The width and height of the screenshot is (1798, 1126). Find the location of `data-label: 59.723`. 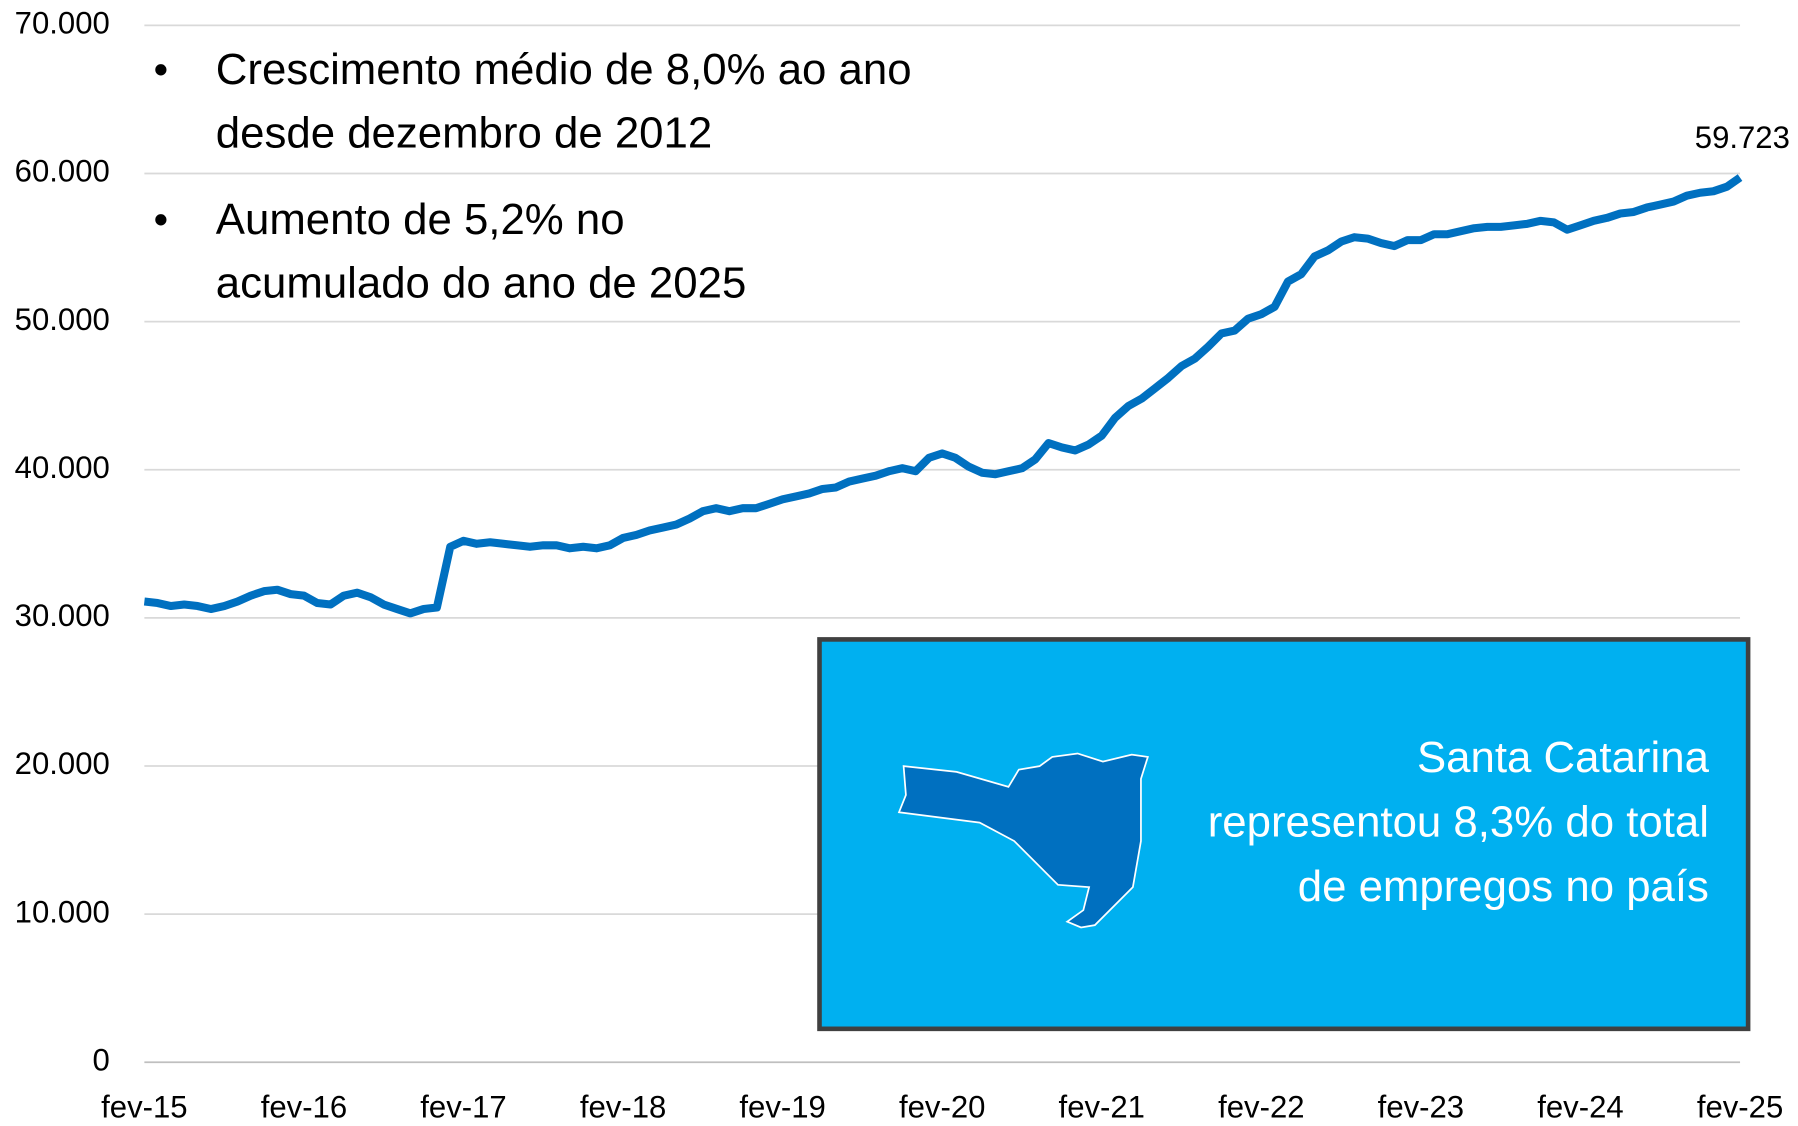

data-label: 59.723 is located at coordinates (1742, 137).